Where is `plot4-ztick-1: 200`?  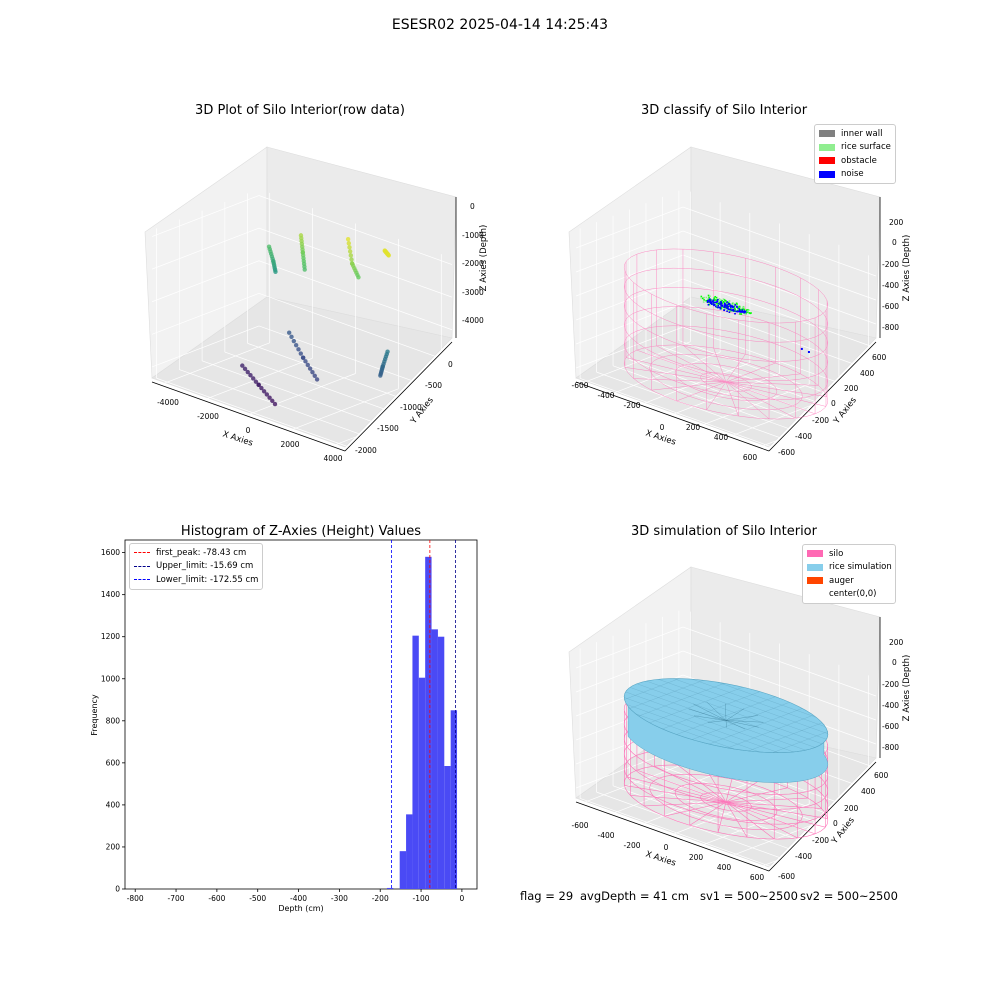
plot4-ztick-1: 200 is located at coordinates (896, 642).